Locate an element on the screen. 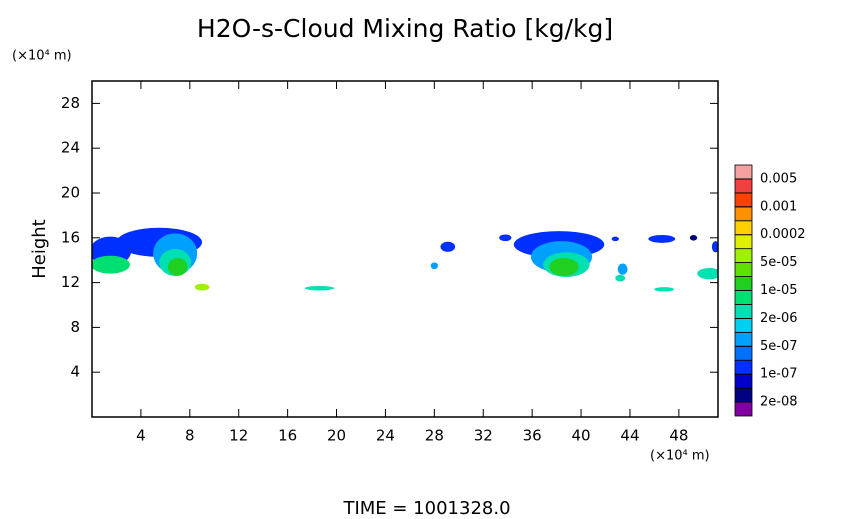  x-tick-label: 20 is located at coordinates (336, 436).